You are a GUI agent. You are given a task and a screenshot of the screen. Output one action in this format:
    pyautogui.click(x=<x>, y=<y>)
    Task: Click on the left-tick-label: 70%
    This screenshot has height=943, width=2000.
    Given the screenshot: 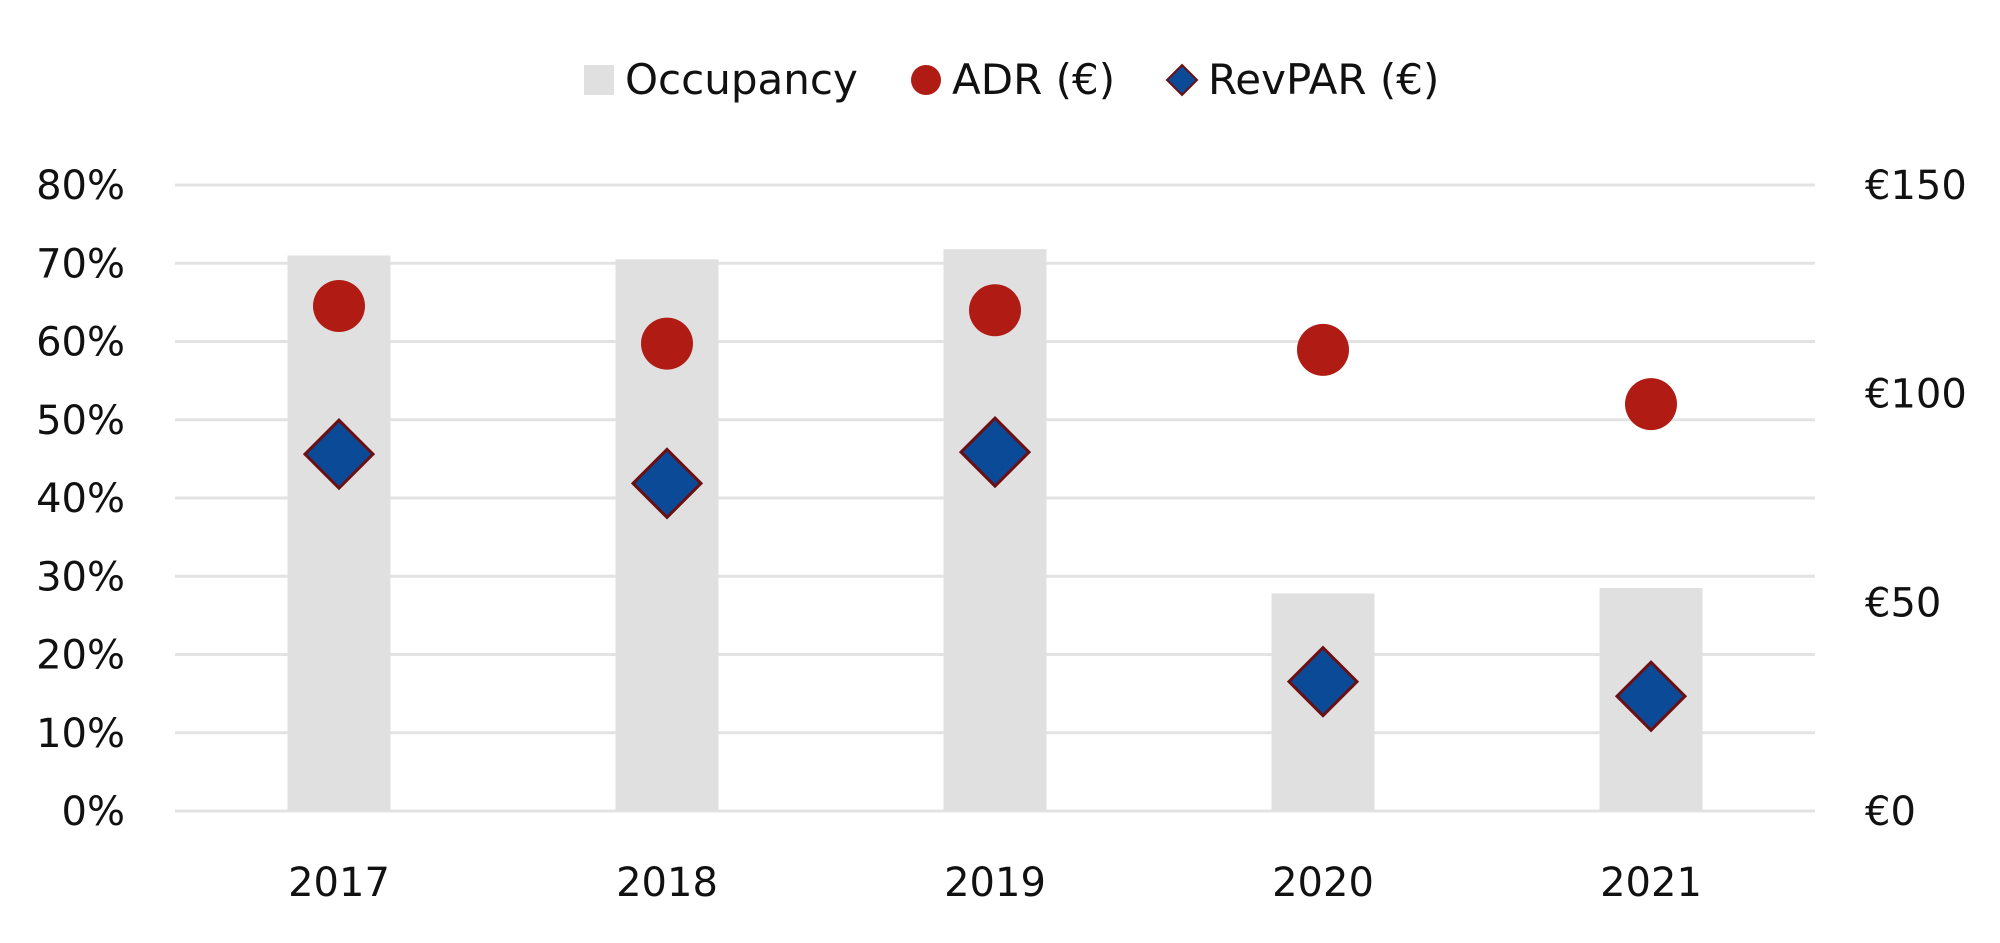 What is the action you would take?
    pyautogui.click(x=80, y=264)
    